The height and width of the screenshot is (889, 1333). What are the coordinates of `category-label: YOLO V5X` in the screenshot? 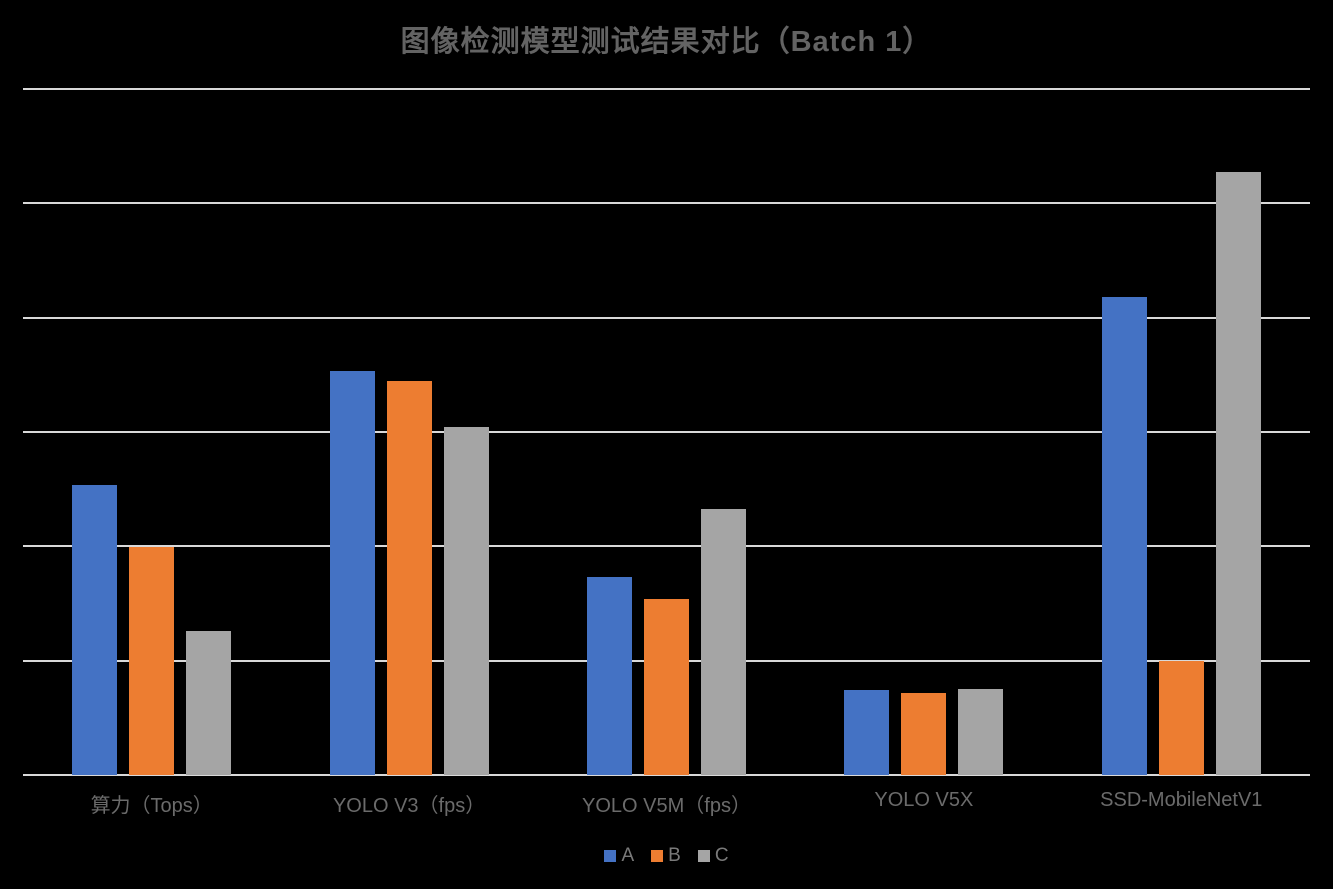 It's located at (924, 800).